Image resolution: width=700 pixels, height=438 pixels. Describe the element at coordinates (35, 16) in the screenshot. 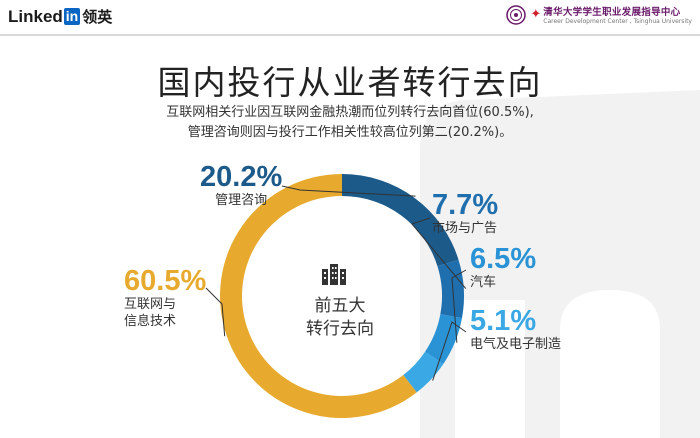

I see `logo-text: Linked` at that location.